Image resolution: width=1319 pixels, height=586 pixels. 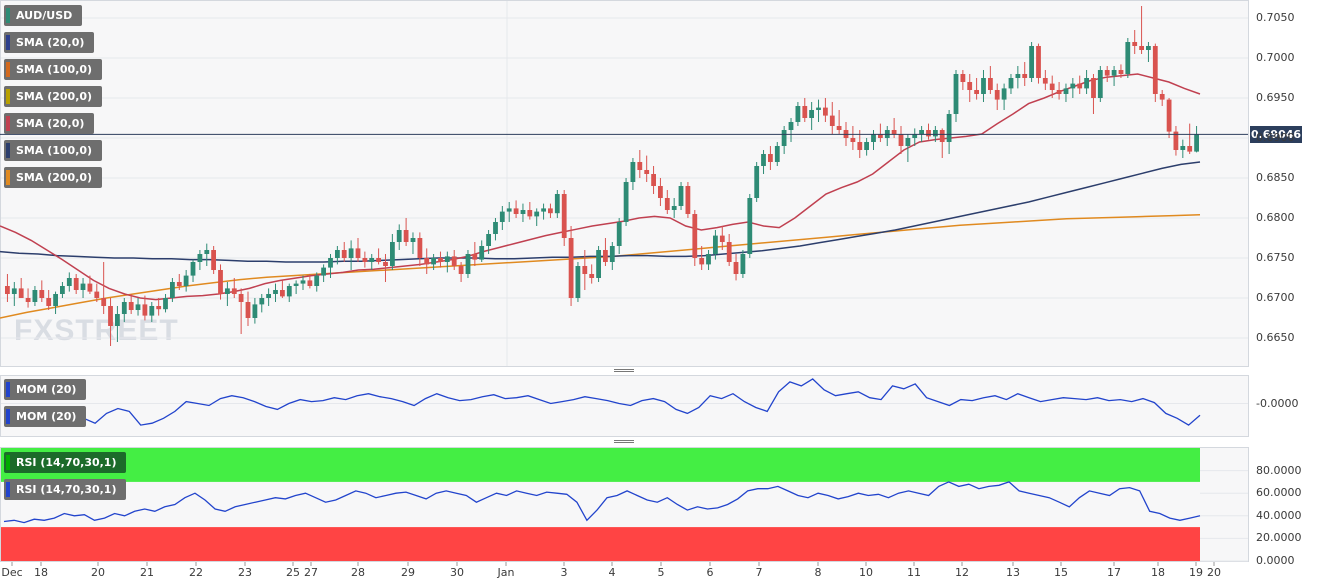 What do you see at coordinates (600, 544) in the screenshot?
I see `rsi-oversold-zone` at bounding box center [600, 544].